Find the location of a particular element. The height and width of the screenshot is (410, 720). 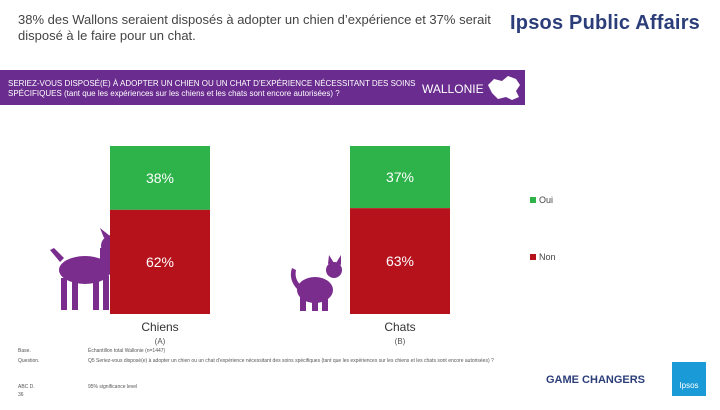

data-label-oui-chats: 37% is located at coordinates (400, 177).